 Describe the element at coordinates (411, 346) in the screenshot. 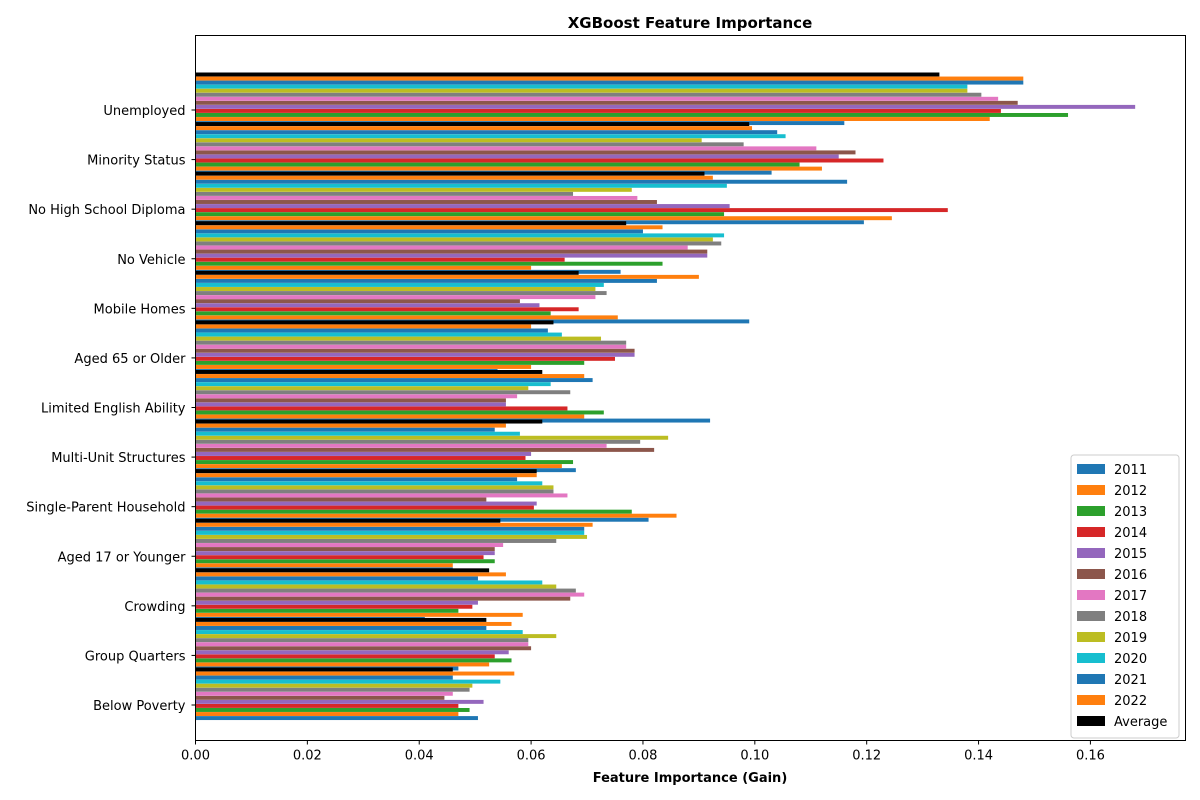

I see `bar-2017-aged-65-or-older` at that location.